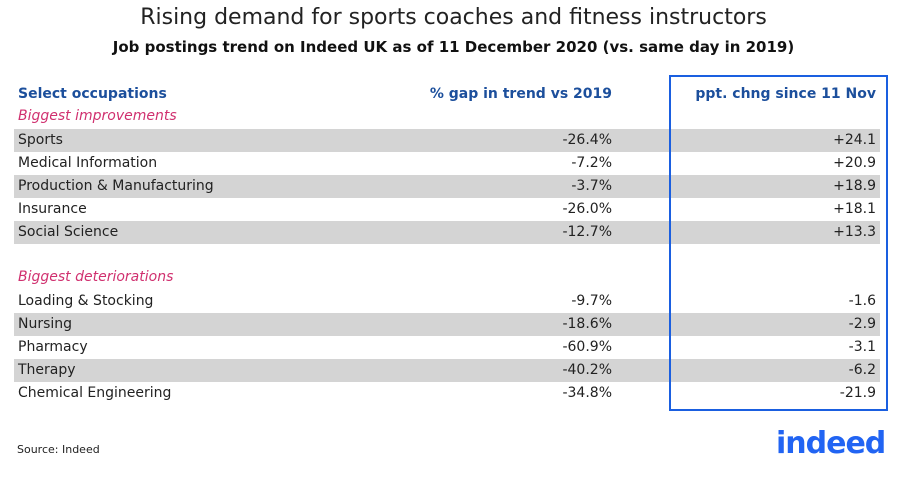  I want to click on occupation-cell: Chemical Engineering, so click(95, 393).